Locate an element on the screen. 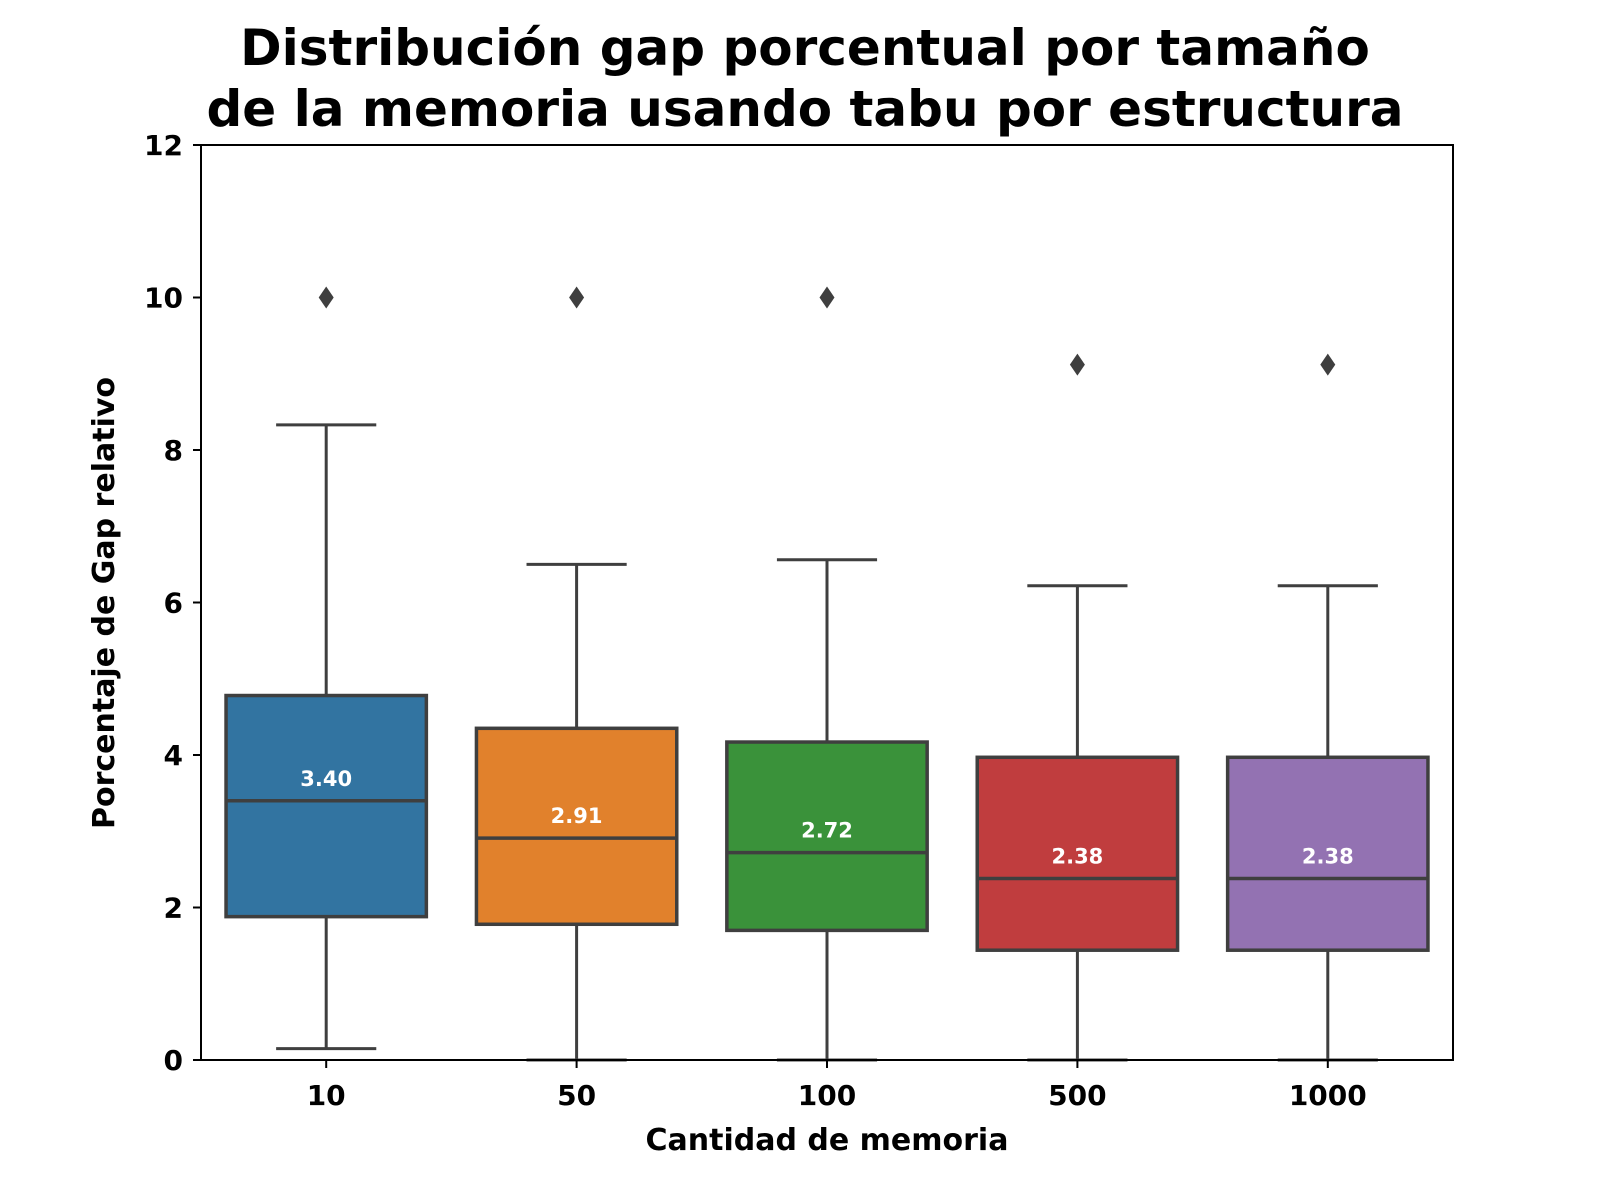  x-tick-label: 50 is located at coordinates (576, 1095).